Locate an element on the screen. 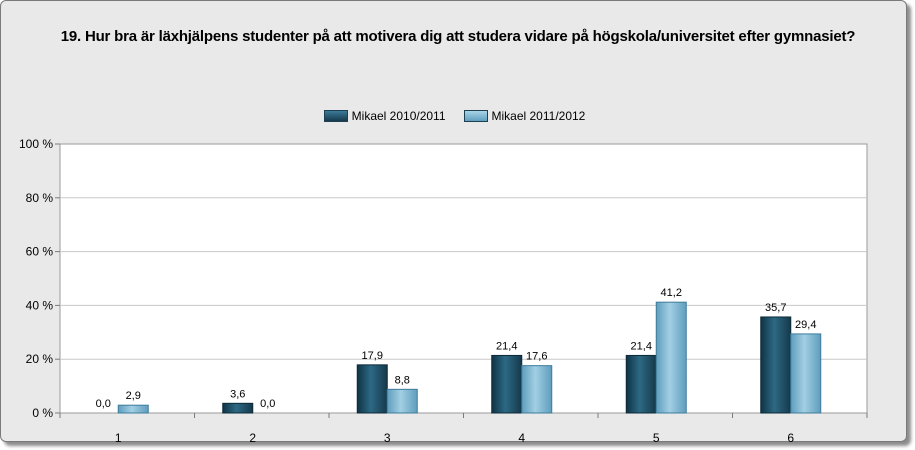 Image resolution: width=915 pixels, height=450 pixels. data-label: 41,2 is located at coordinates (671, 293).